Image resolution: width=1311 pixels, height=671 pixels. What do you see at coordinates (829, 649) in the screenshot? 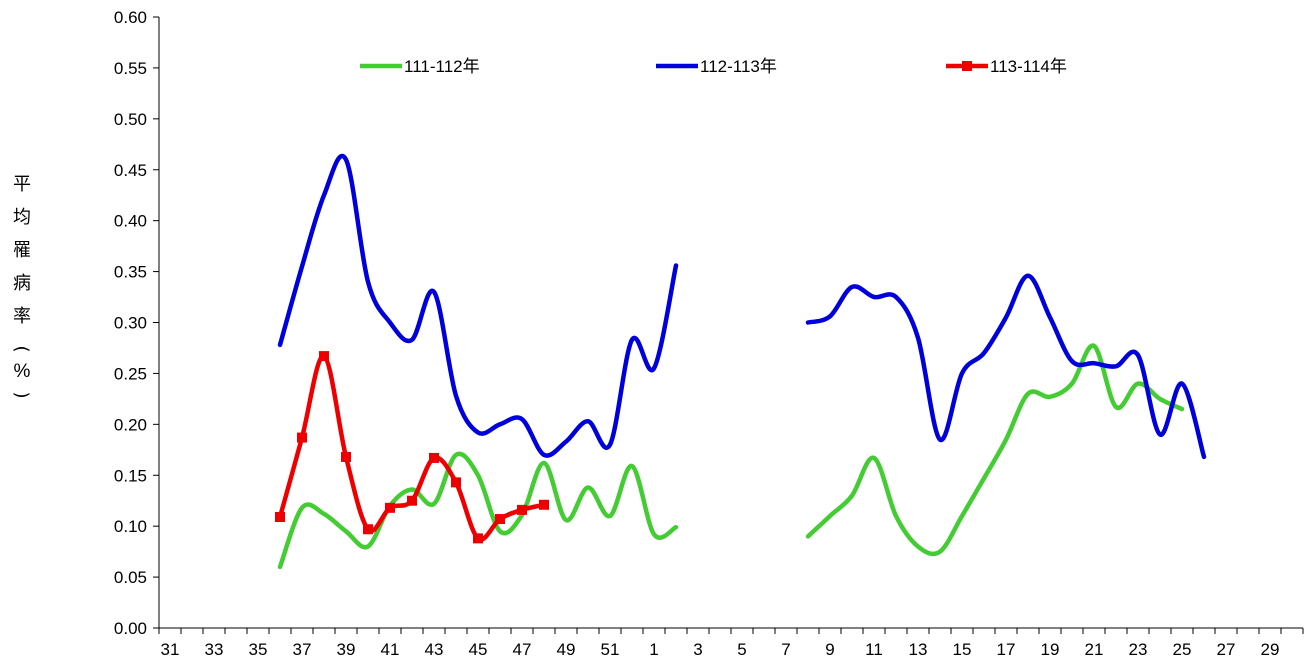
I see `x-tick-label: 9` at bounding box center [829, 649].